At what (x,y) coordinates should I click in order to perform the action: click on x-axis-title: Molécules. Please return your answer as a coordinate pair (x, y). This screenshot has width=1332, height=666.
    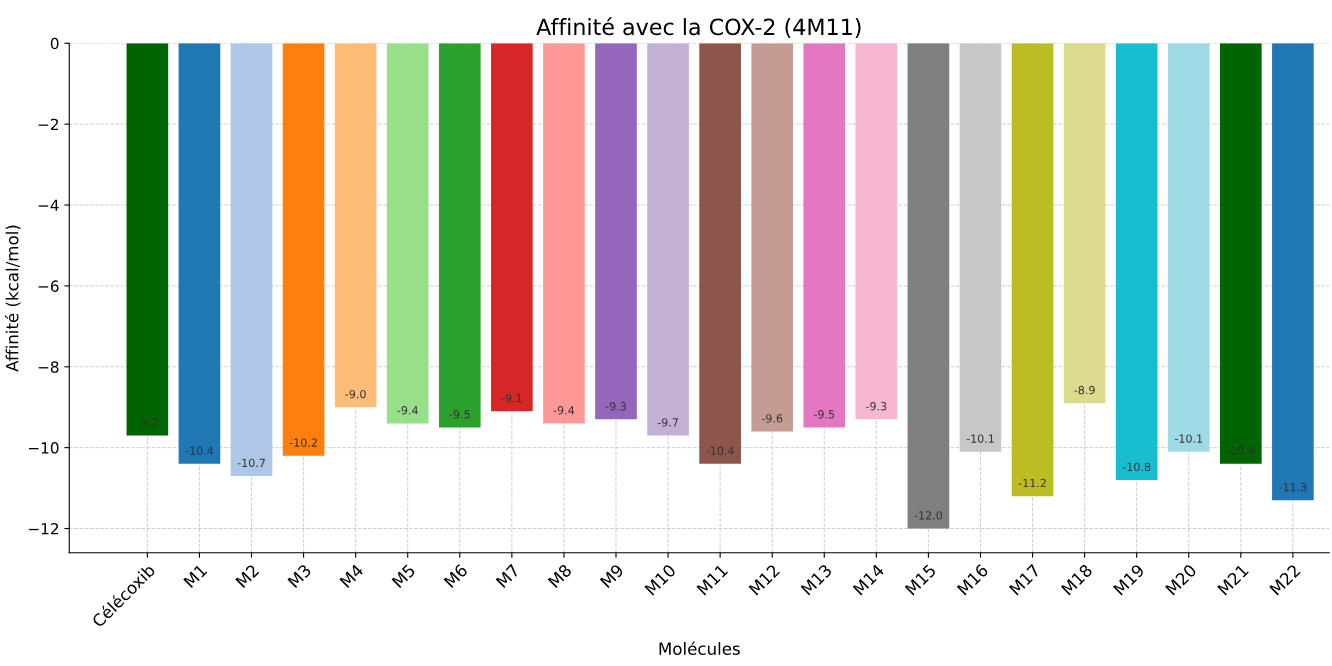
    Looking at the image, I should click on (699, 648).